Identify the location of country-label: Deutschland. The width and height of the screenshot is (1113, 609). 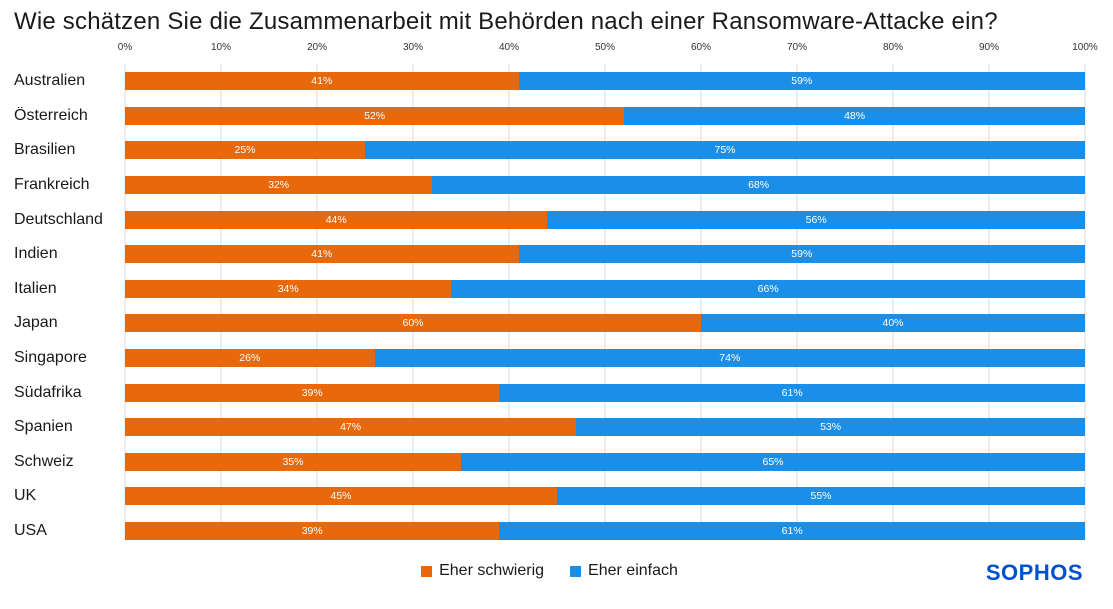
(58, 219).